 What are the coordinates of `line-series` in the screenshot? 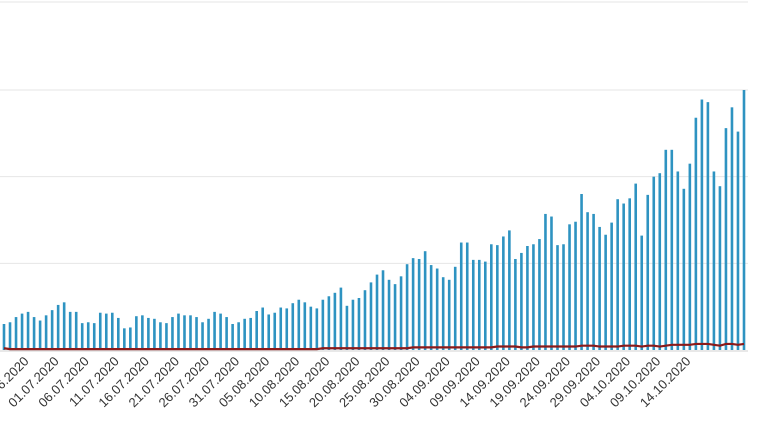 It's located at (374, 346).